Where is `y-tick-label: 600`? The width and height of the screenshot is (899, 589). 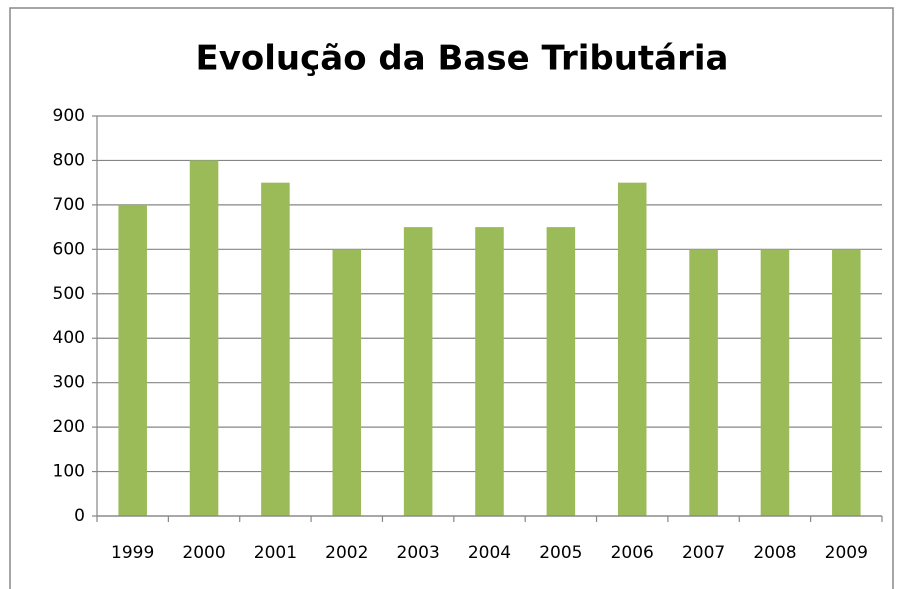 y-tick-label: 600 is located at coordinates (69, 249).